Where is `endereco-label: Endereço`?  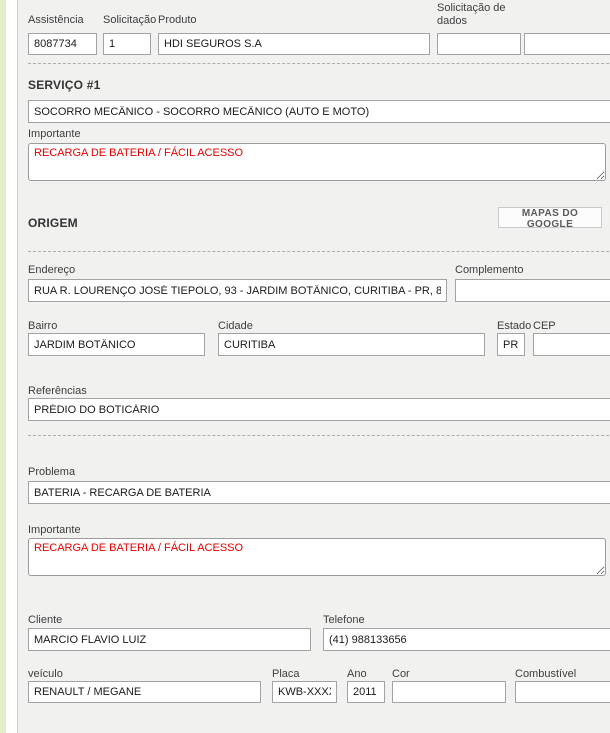 endereco-label: Endereço is located at coordinates (52, 270).